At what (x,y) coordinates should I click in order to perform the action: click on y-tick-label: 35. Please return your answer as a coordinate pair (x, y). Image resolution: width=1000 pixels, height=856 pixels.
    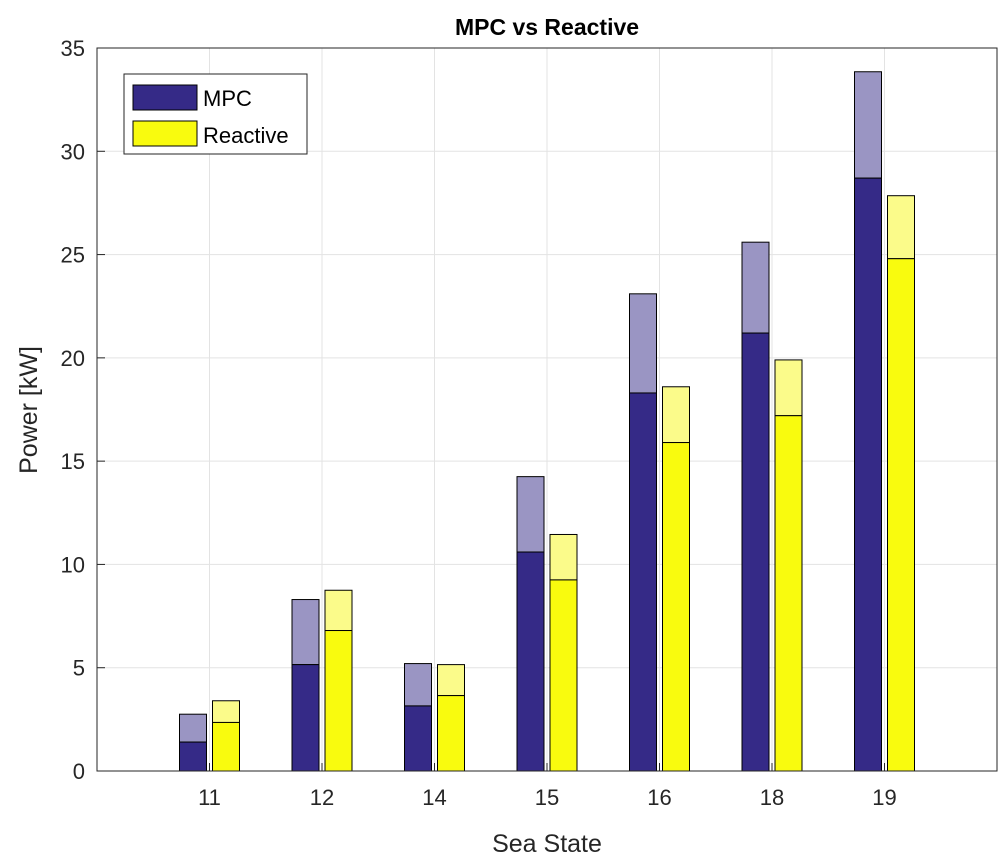
    Looking at the image, I should click on (73, 48).